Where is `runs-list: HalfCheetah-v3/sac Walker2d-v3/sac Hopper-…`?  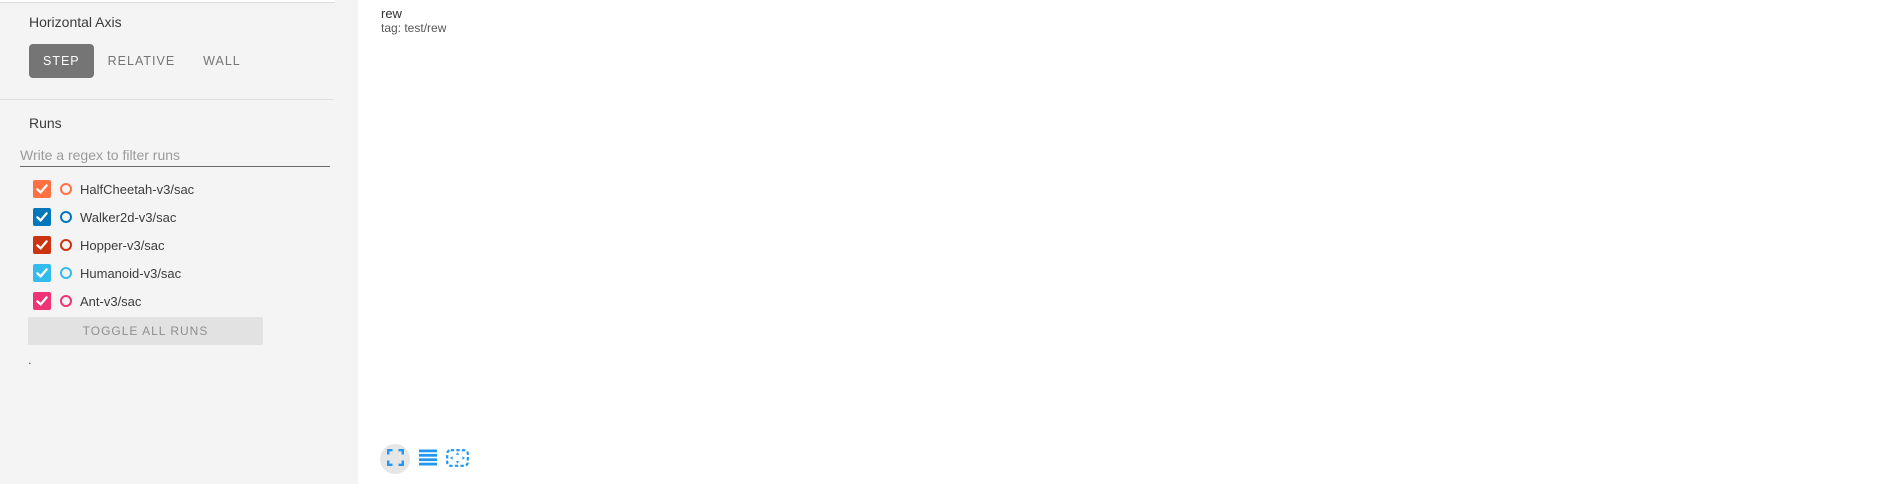 runs-list: HalfCheetah-v3/sac Walker2d-v3/sac Hopper-… is located at coordinates (166, 245).